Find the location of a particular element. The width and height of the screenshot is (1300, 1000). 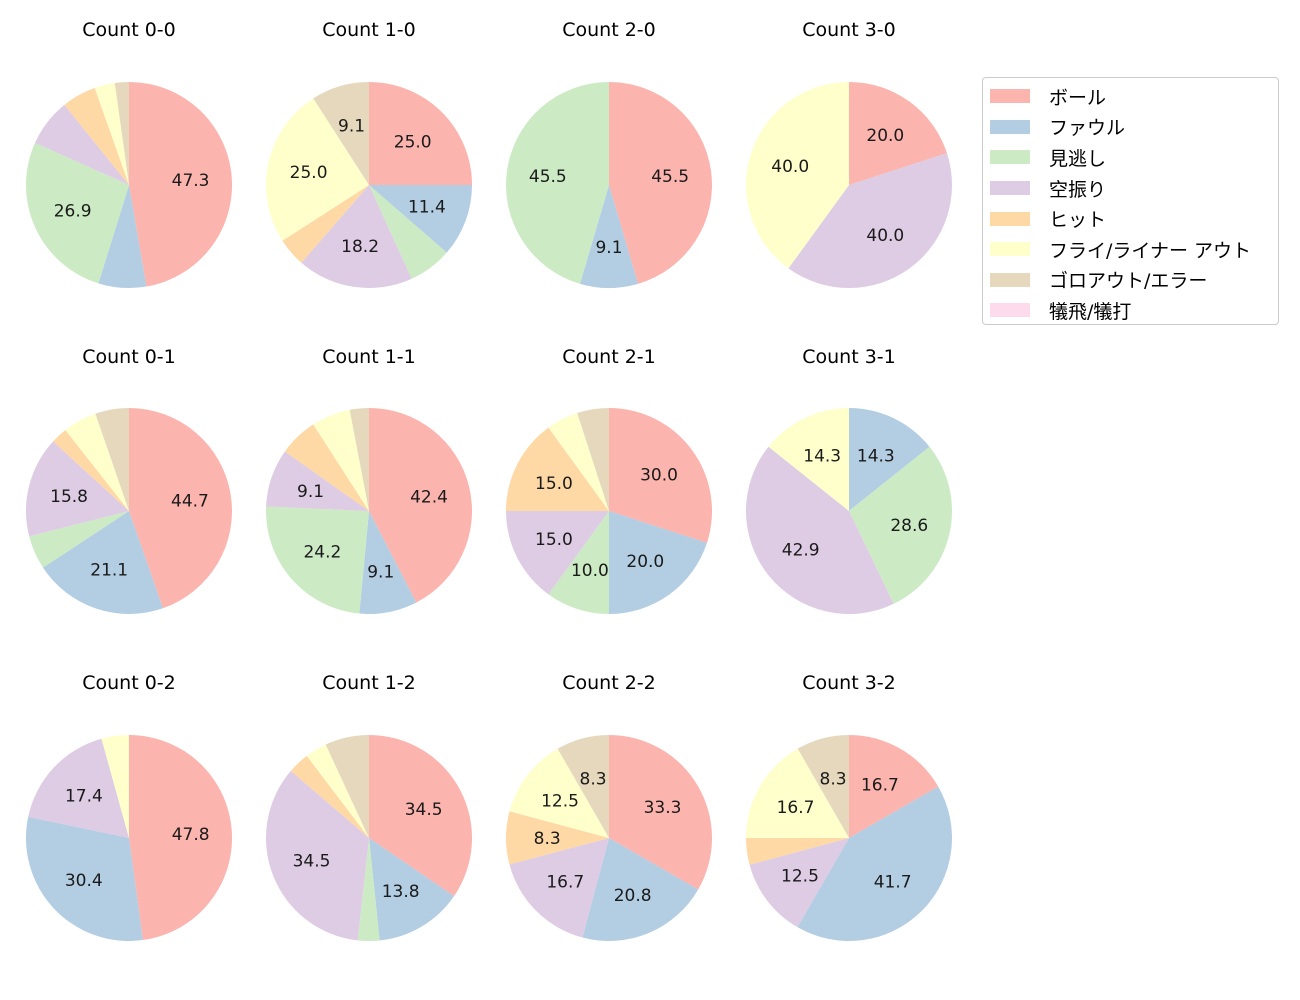

pie-title: Count 2-2 is located at coordinates (609, 683).